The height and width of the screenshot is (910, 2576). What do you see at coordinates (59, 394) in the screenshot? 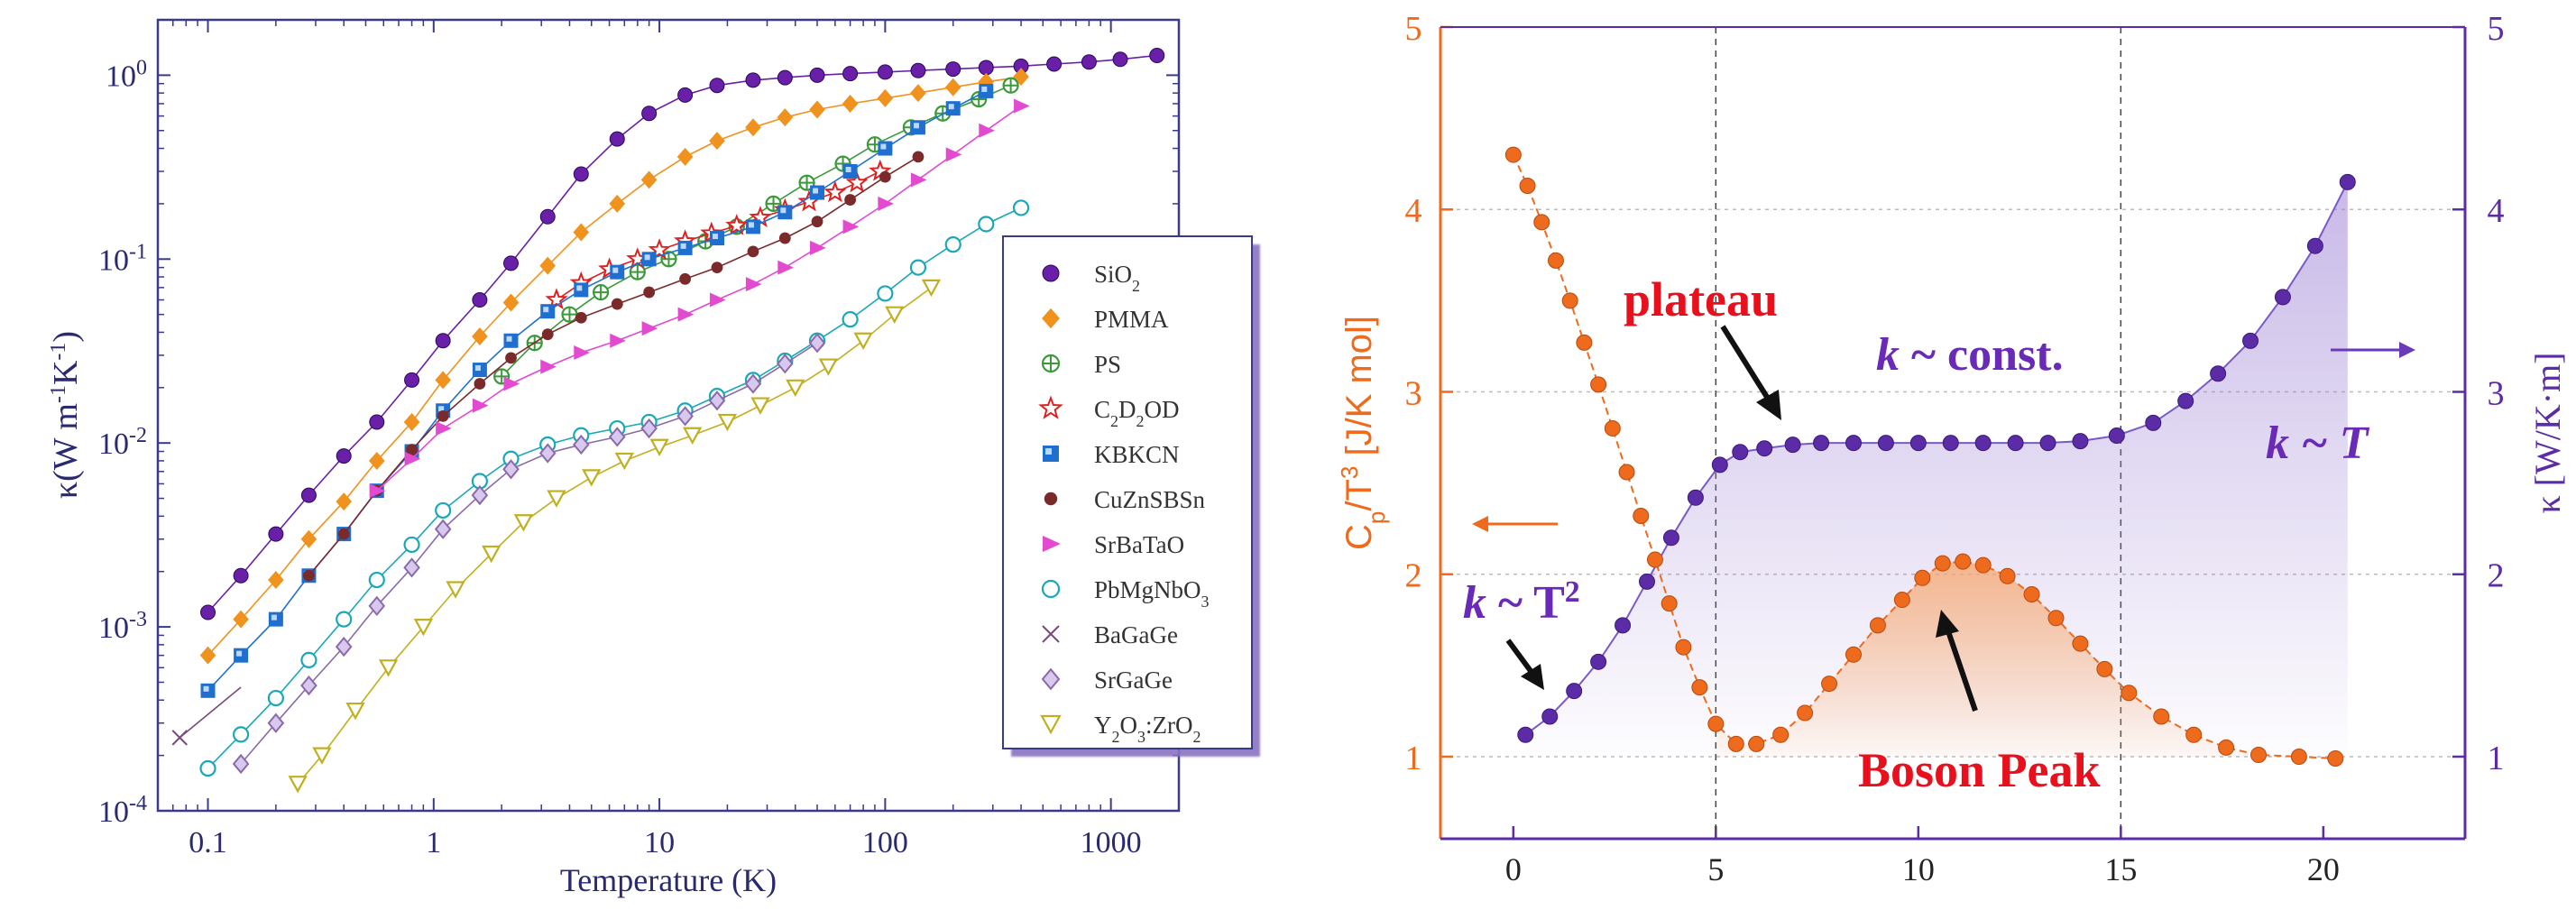
I see `left-y-axis-label-sup1: -1` at bounding box center [59, 394].